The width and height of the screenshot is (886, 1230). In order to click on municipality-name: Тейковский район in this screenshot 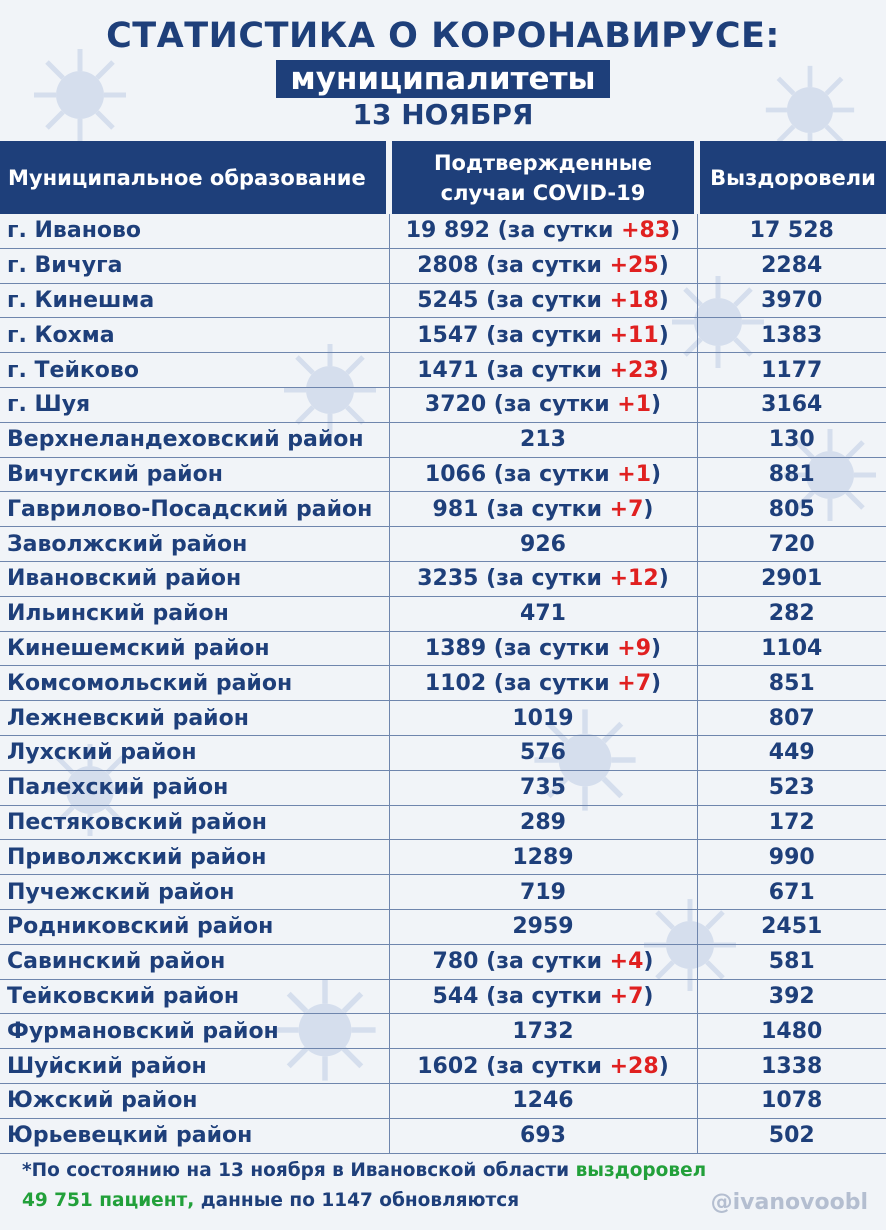, I will do `click(195, 997)`.